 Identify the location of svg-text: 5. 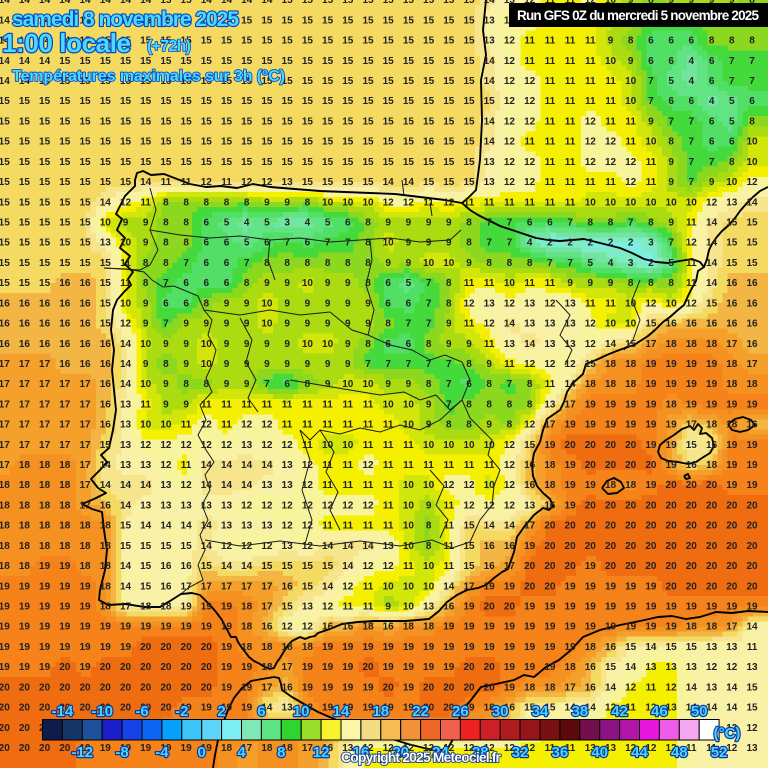
(409, 283).